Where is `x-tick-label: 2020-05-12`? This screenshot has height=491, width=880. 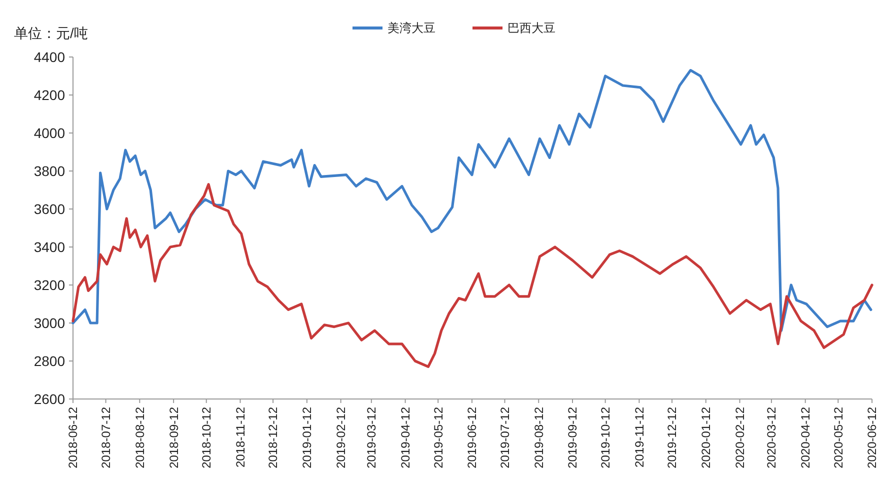
x-tick-label: 2020-05-12 is located at coordinates (838, 437).